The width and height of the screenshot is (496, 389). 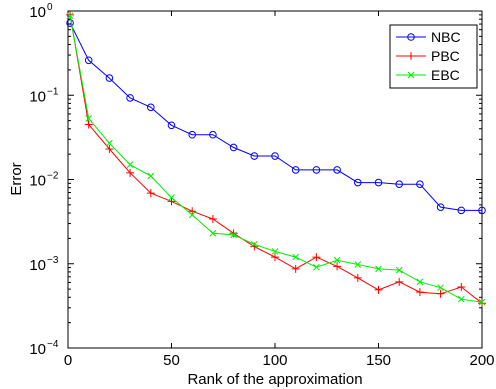 What do you see at coordinates (68, 360) in the screenshot?
I see `x-tick-label: 0` at bounding box center [68, 360].